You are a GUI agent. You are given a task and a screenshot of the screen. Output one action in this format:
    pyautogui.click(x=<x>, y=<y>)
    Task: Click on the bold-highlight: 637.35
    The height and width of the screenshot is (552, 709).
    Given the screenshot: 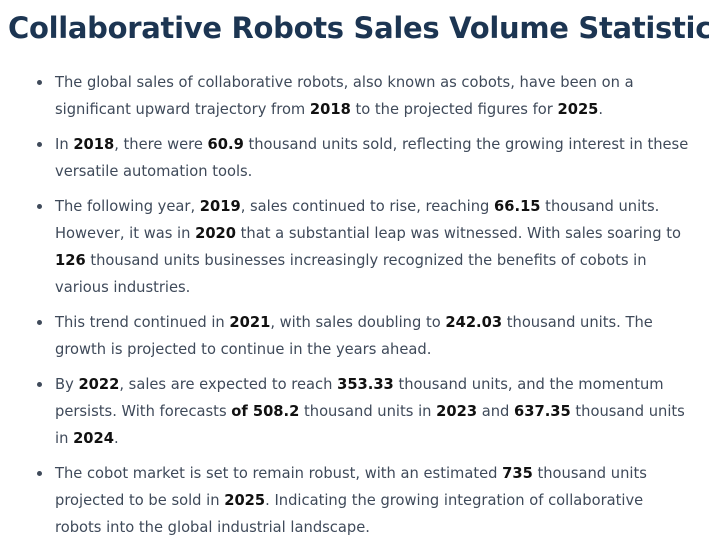 What is the action you would take?
    pyautogui.click(x=542, y=411)
    